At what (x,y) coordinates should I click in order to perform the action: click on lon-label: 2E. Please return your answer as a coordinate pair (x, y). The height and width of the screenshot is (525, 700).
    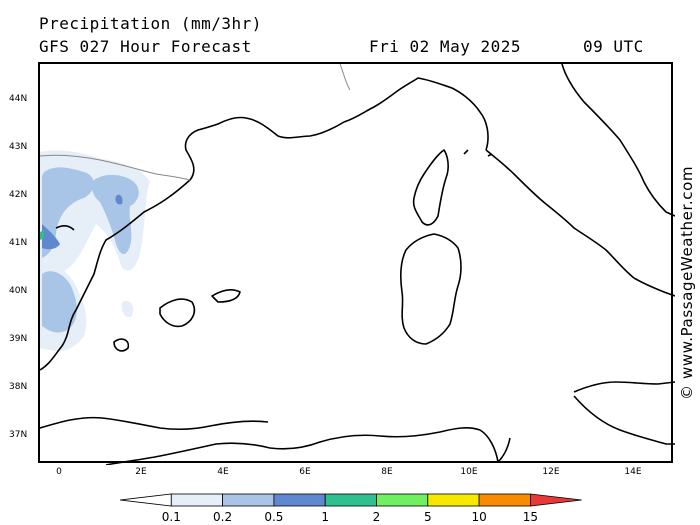
    Looking at the image, I should click on (141, 472).